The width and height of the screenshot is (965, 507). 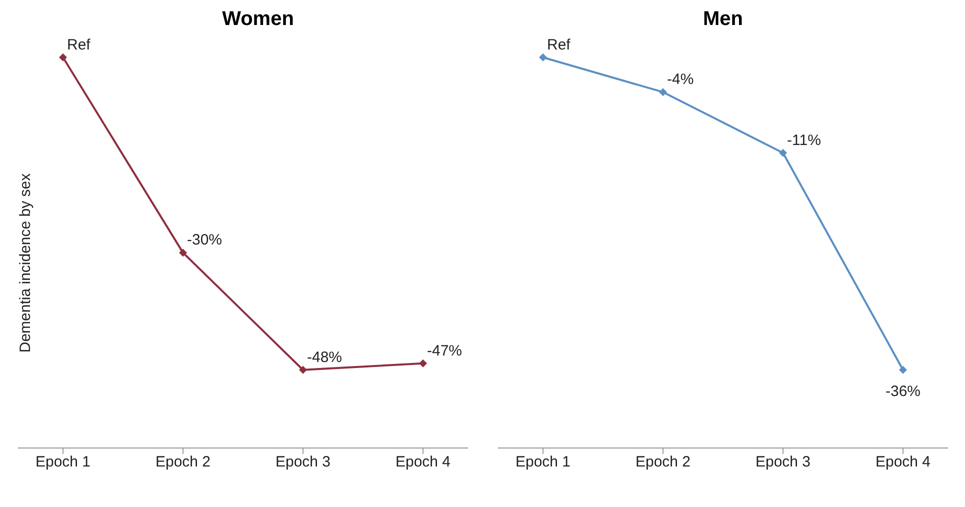 What do you see at coordinates (258, 20) in the screenshot?
I see `chart-title: Women` at bounding box center [258, 20].